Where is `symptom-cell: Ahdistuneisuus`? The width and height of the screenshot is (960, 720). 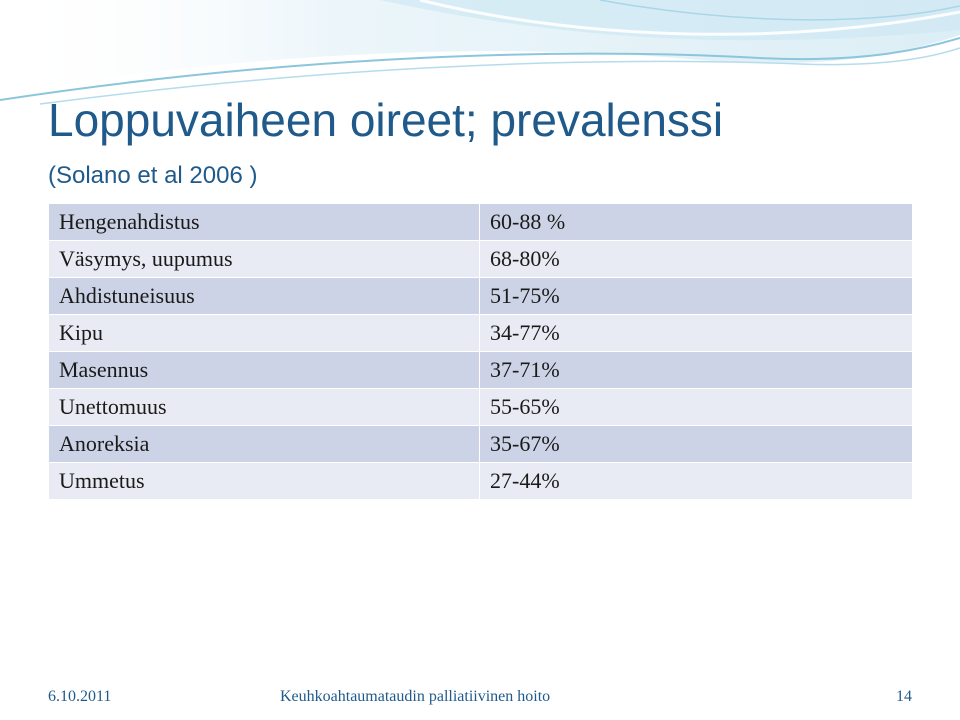 symptom-cell: Ahdistuneisuus is located at coordinates (264, 296).